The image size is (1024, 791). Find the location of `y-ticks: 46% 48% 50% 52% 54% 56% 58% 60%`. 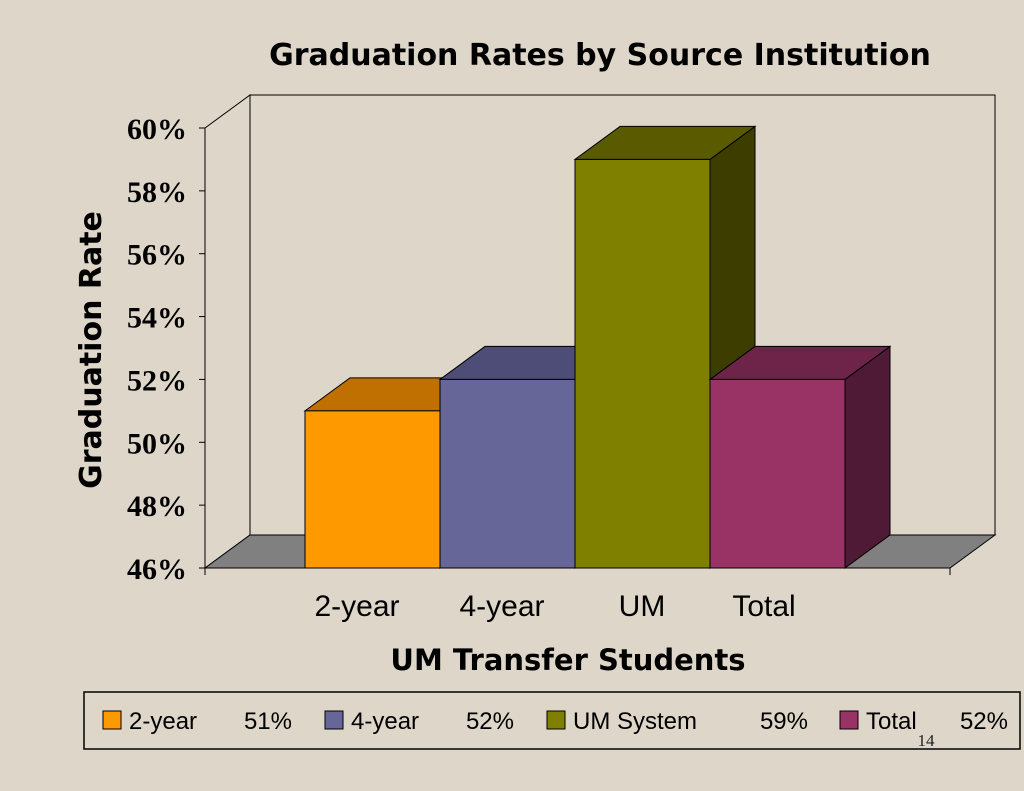

y-ticks: 46% 48% 50% 52% 54% 56% 58% 60% is located at coordinates (166, 349).